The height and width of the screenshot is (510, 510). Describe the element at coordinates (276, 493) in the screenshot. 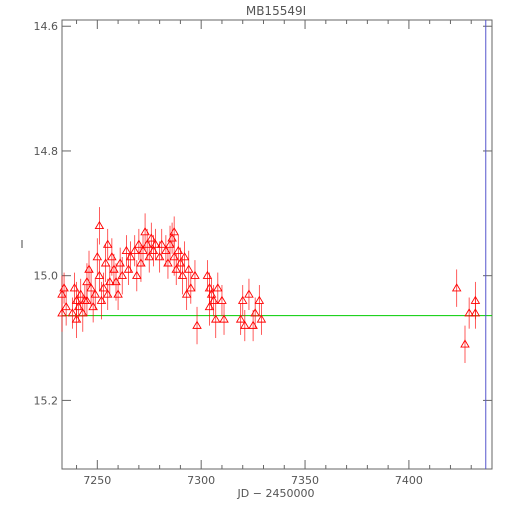

I see `x-axis-label: JD − 2450000` at that location.